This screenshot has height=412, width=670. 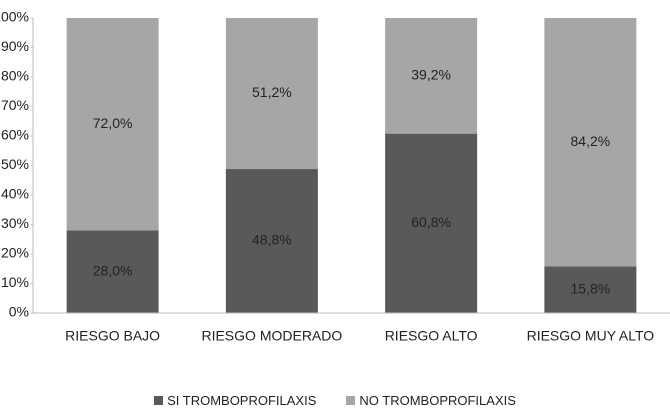 What do you see at coordinates (15, 194) in the screenshot?
I see `y-tick-label: 40%` at bounding box center [15, 194].